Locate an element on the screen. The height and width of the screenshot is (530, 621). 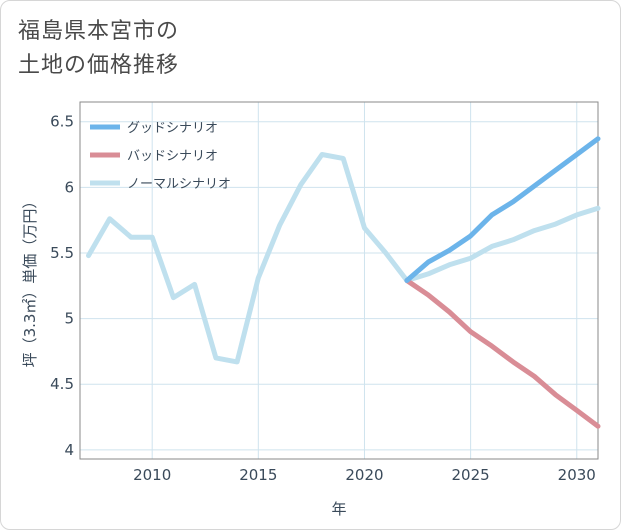
y-tick-label: 6 is located at coordinates (69, 187).